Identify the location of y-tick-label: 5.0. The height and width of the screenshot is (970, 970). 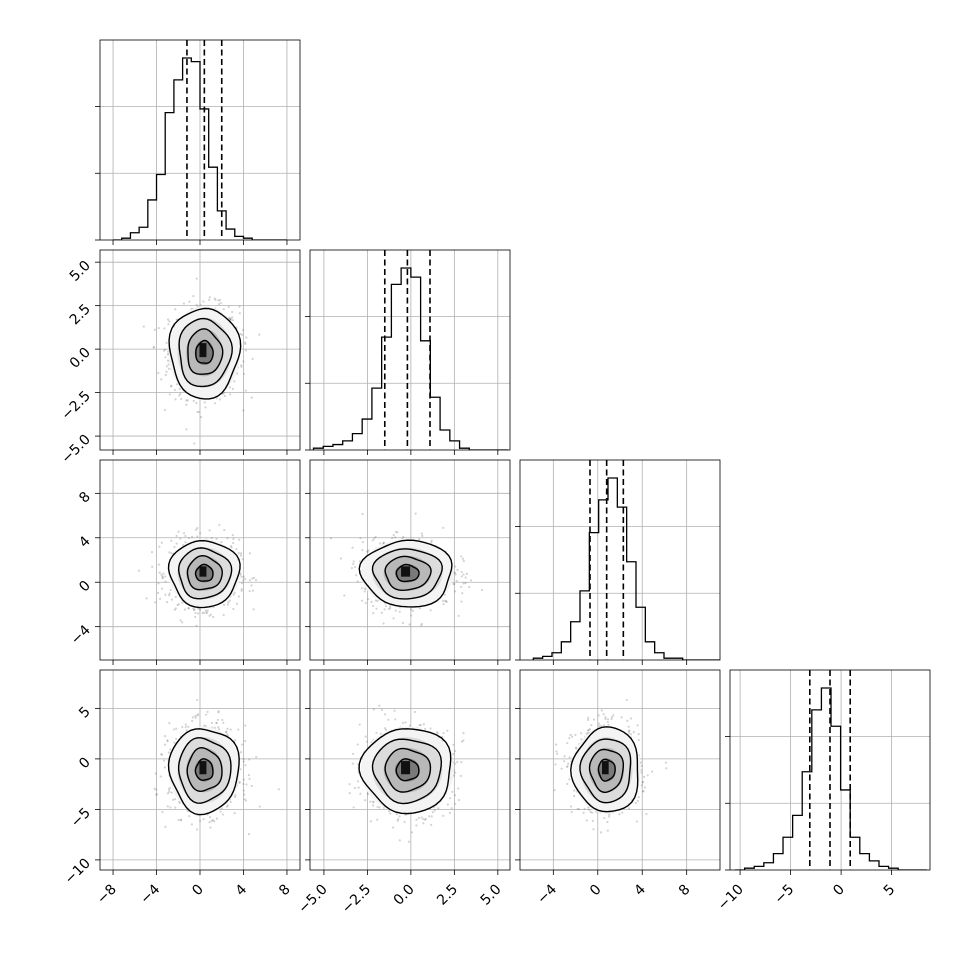
(80, 271).